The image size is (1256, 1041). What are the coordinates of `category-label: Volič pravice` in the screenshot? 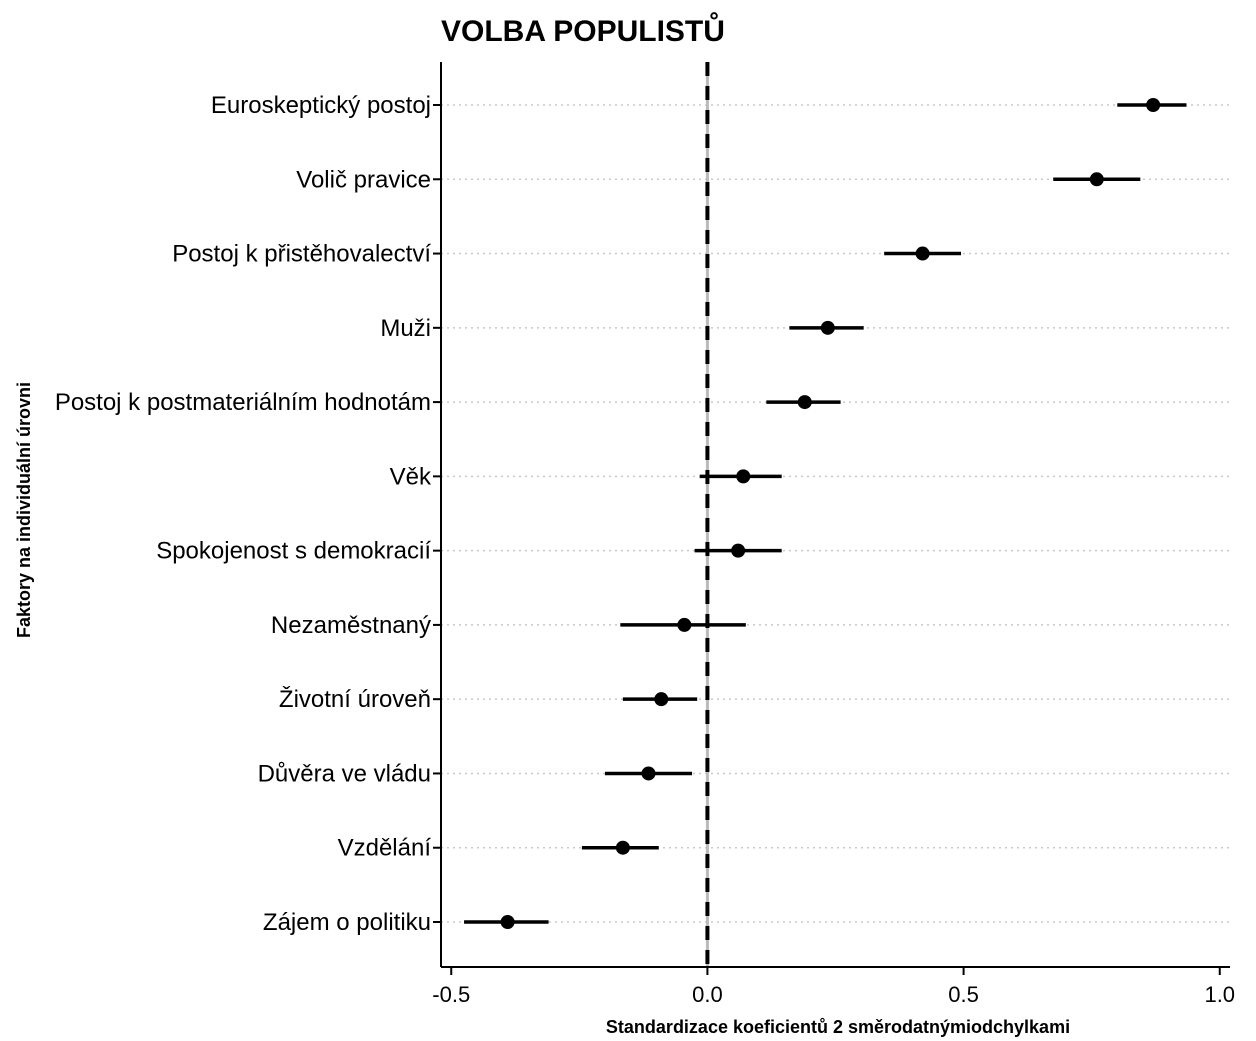 It's located at (363, 179).